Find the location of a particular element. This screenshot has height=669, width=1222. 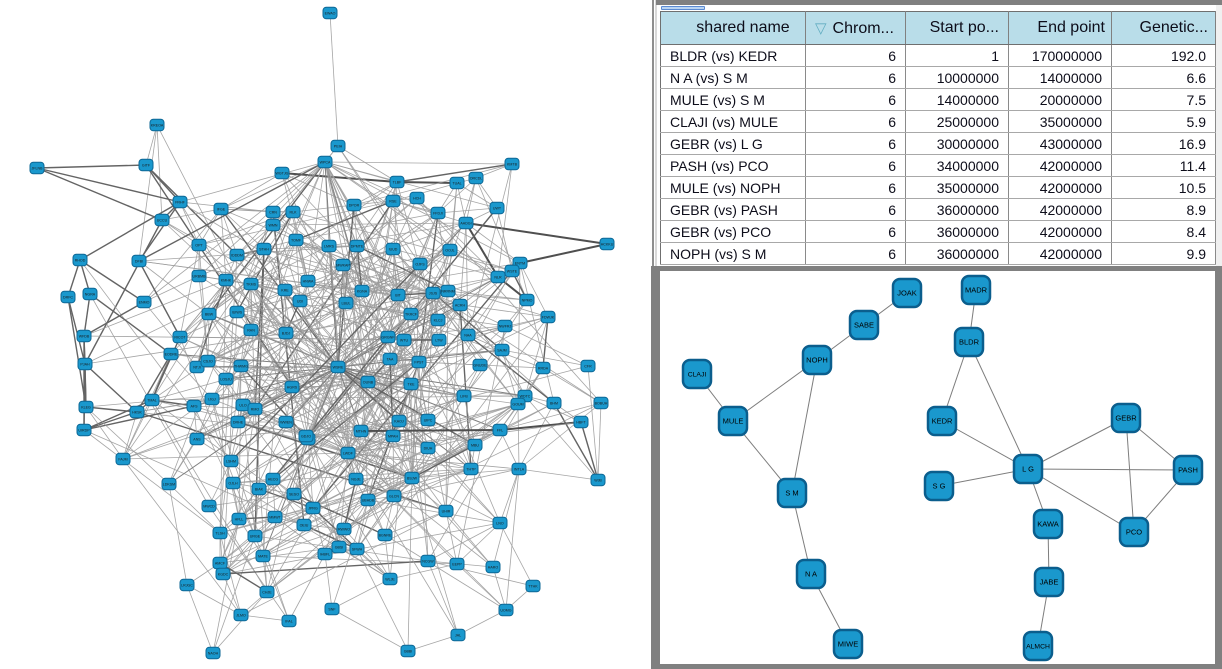

svg-text: PJAH is located at coordinates (85, 364).